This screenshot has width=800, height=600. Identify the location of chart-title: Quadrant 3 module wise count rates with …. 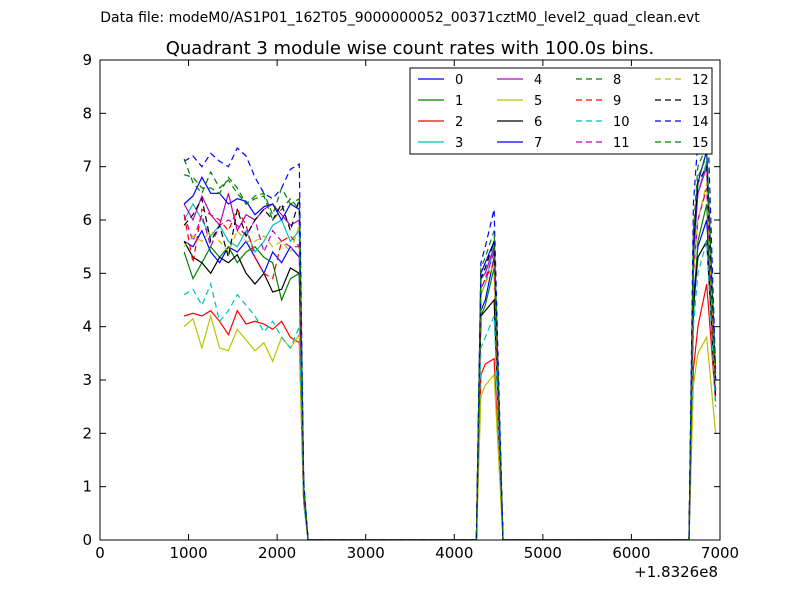
(410, 48).